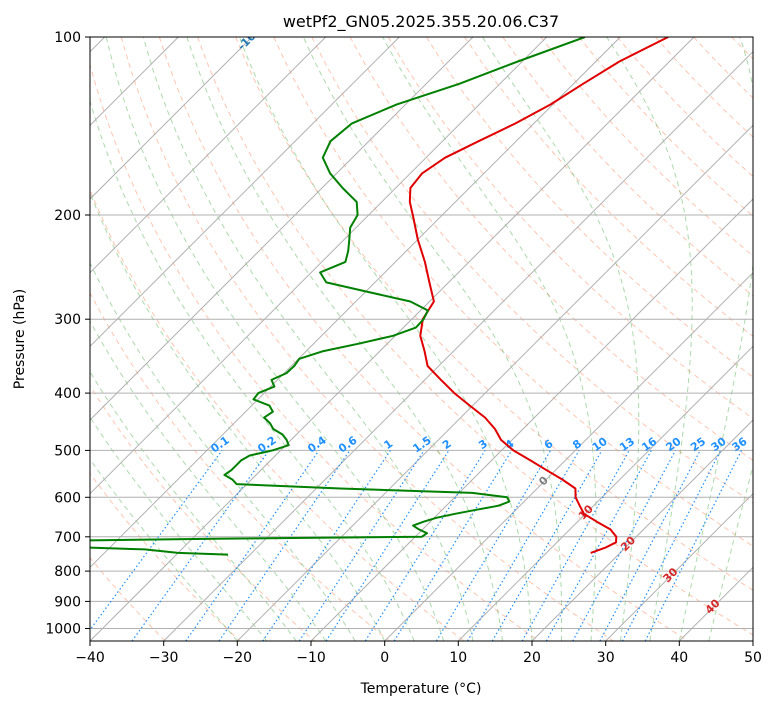  Describe the element at coordinates (421, 689) in the screenshot. I see `x-axis-title: Temperature (°C)` at that location.